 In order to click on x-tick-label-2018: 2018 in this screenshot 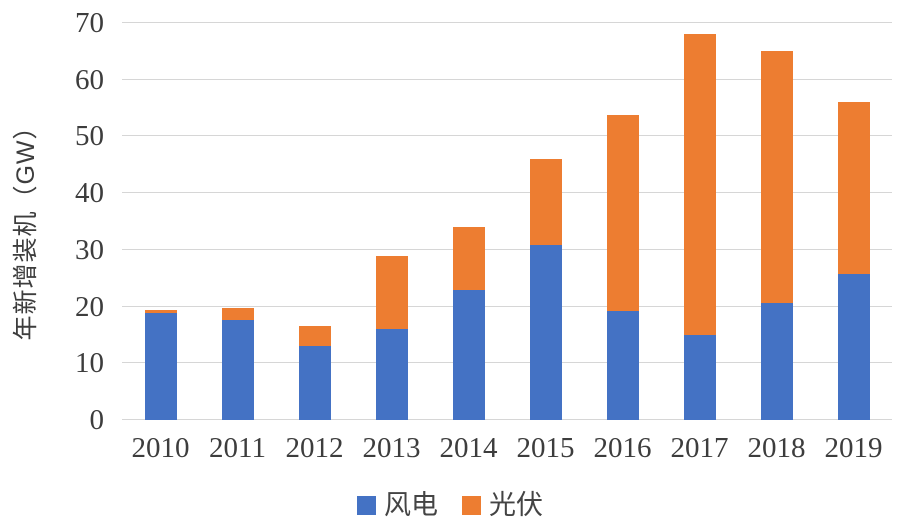, I will do `click(776, 448)`.